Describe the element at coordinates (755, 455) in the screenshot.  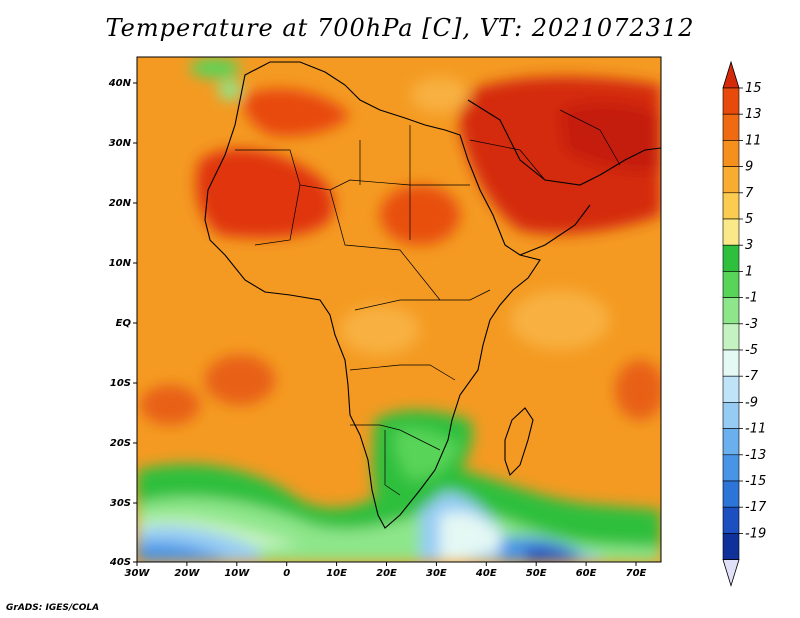
I see `colorbar-label: -13` at that location.